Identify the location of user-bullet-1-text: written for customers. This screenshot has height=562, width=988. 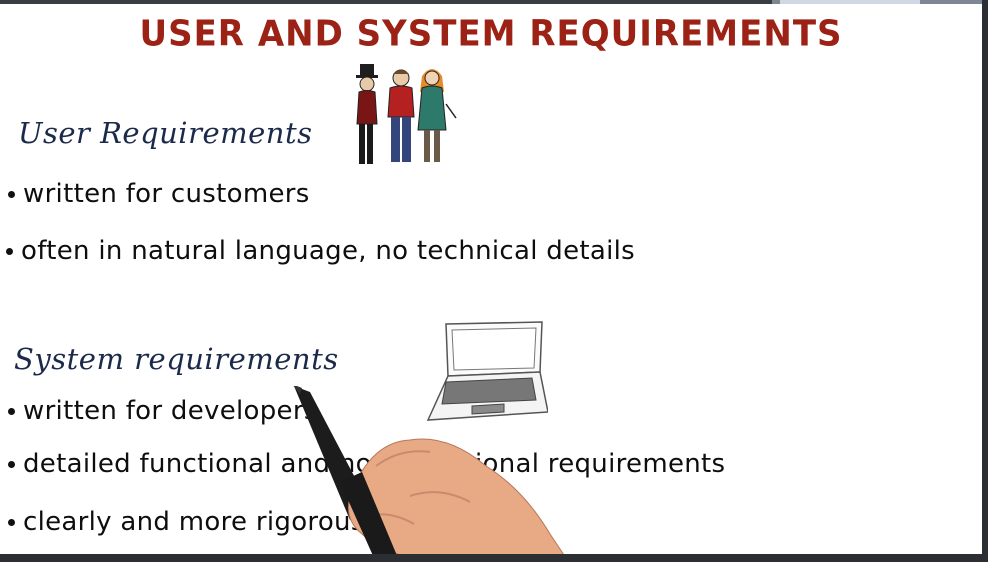
(166, 194).